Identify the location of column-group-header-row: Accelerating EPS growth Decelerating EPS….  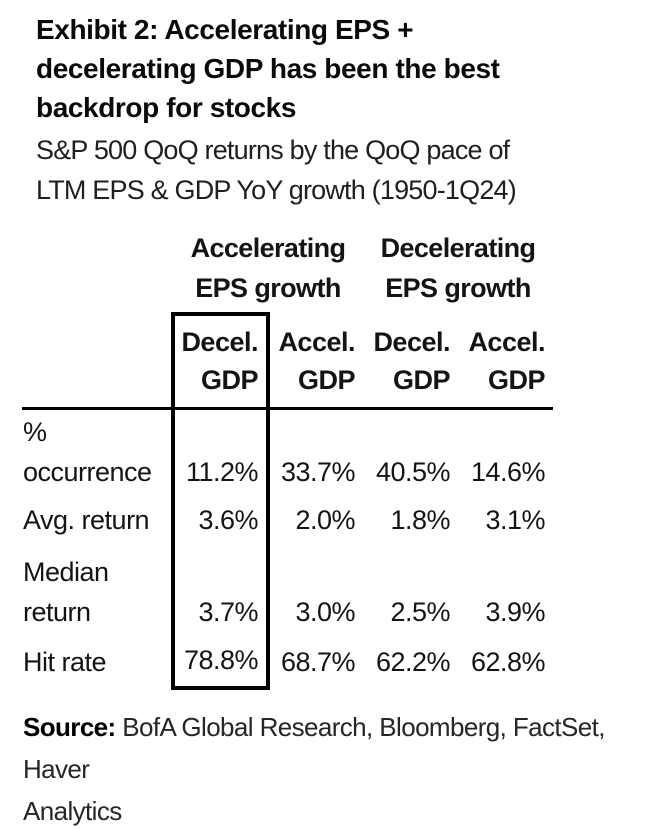
(287, 271).